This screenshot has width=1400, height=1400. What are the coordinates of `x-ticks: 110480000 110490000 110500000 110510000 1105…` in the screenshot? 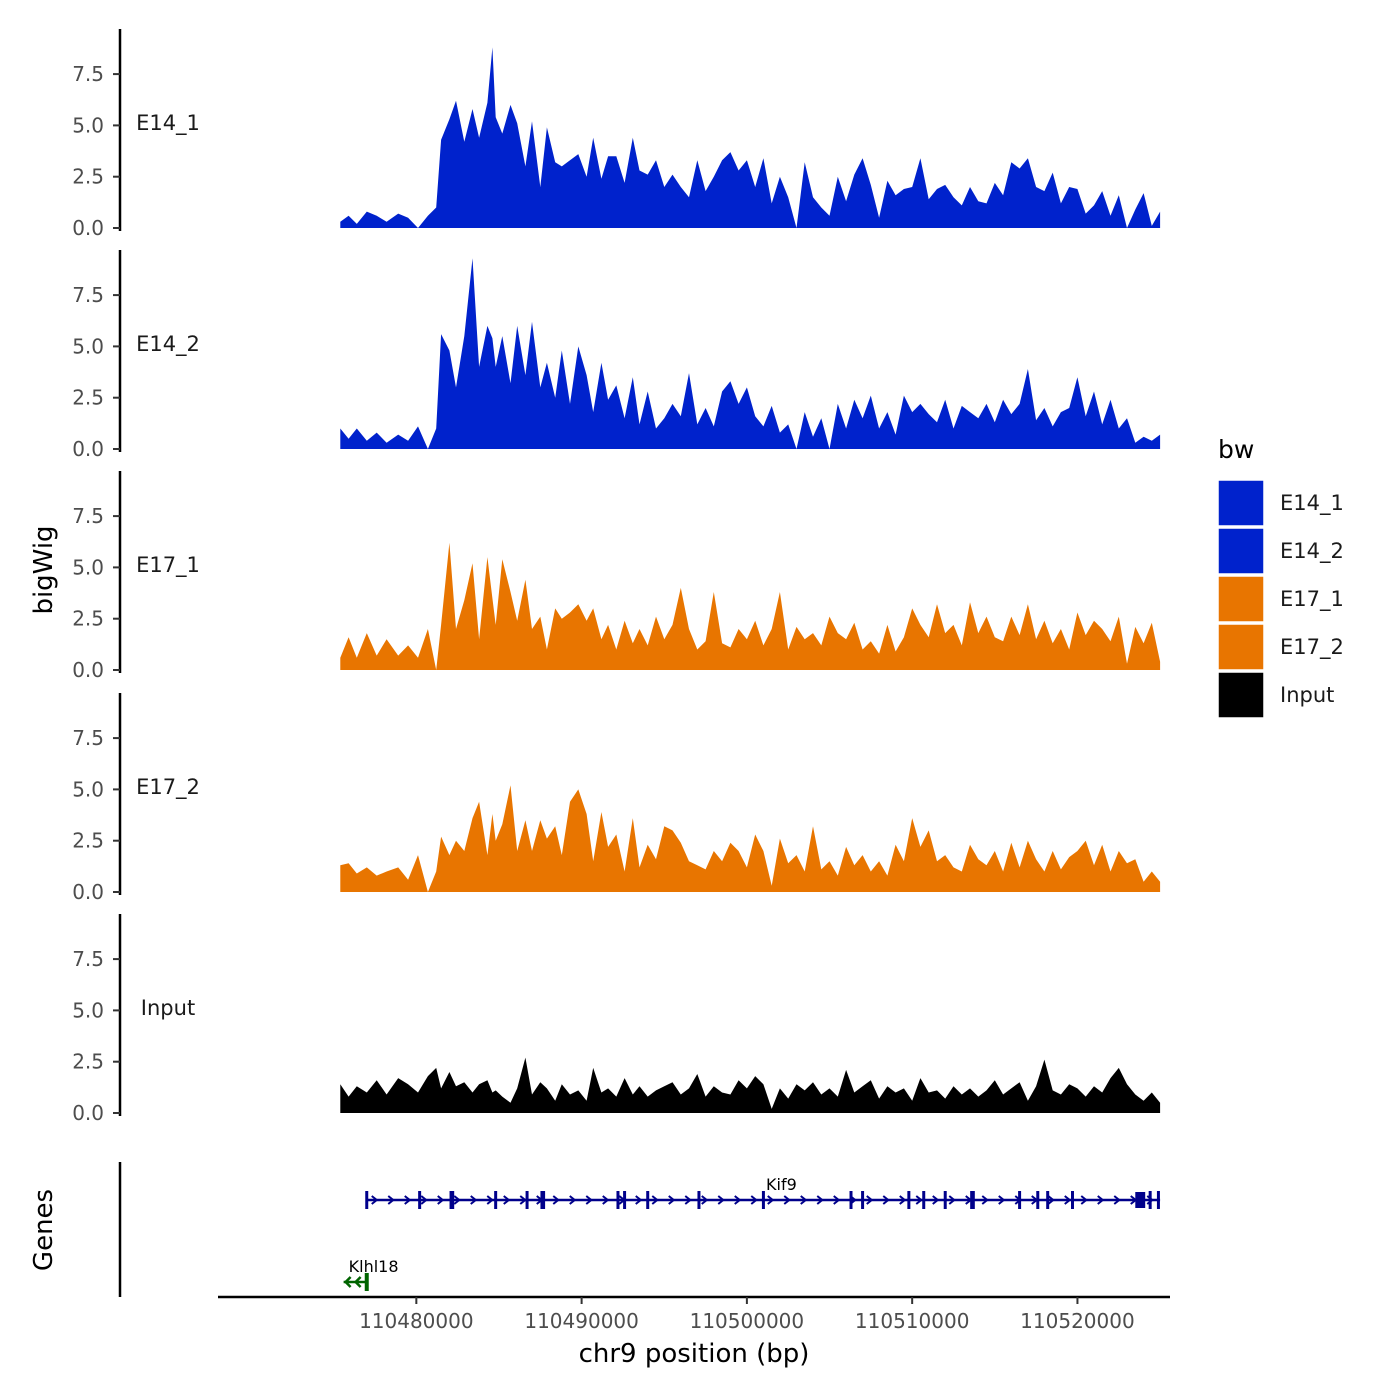 It's located at (747, 1315).